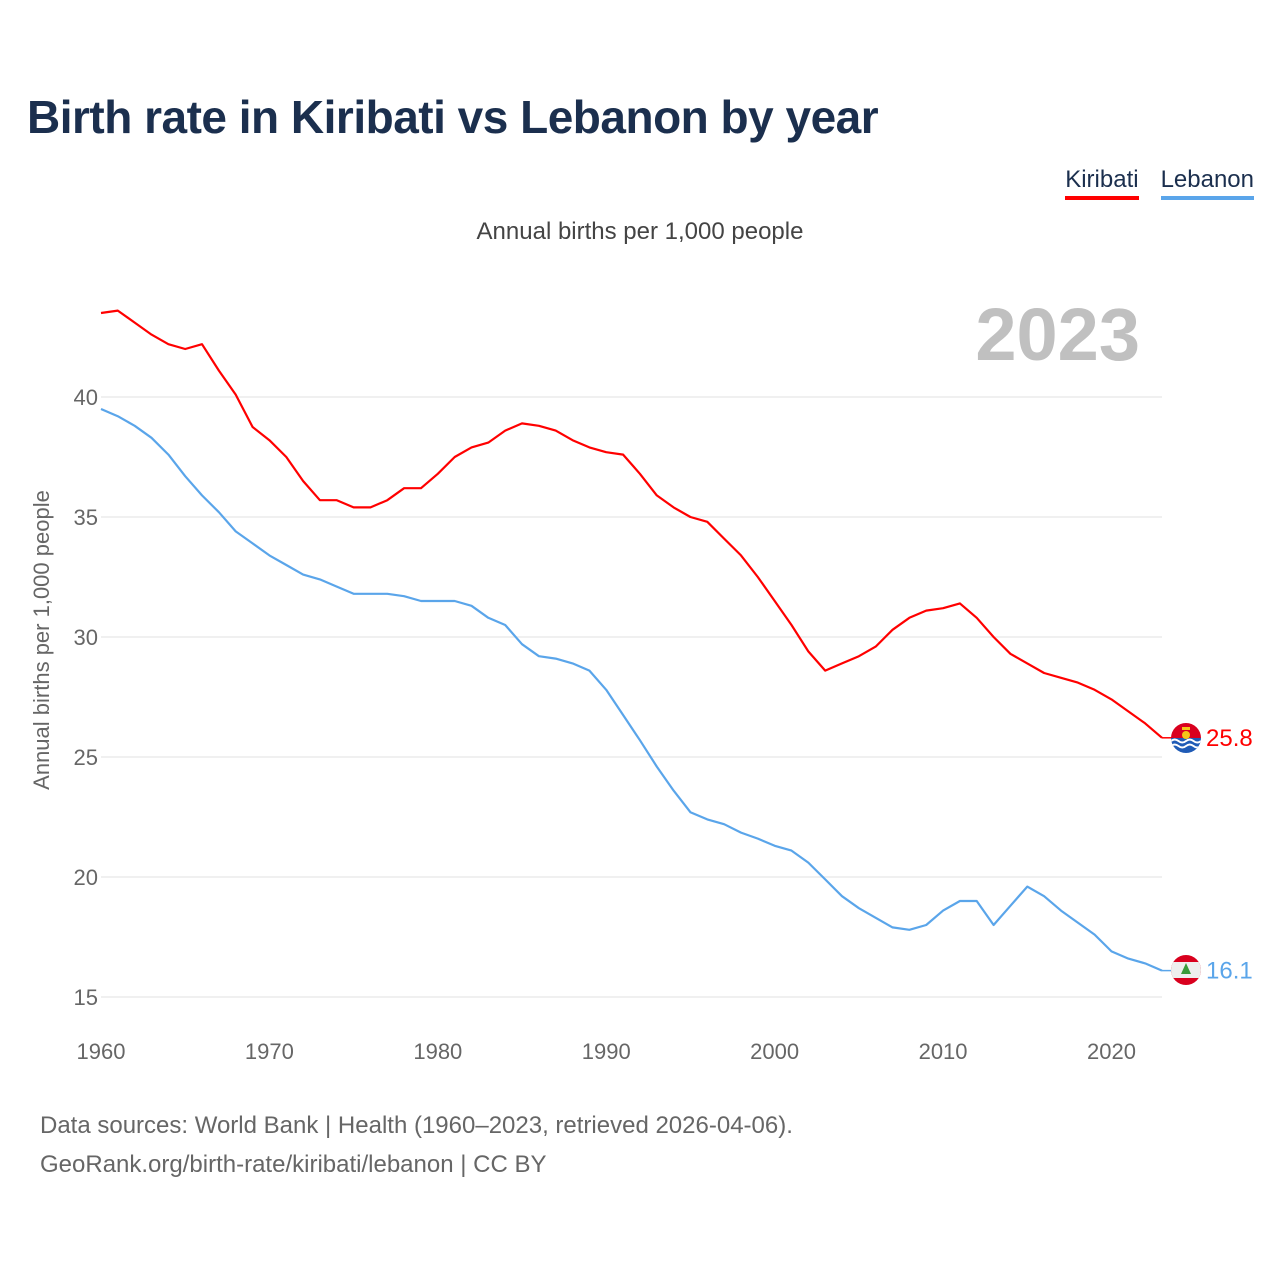  Describe the element at coordinates (269, 1051) in the screenshot. I see `x-tick-label: 1970` at that location.